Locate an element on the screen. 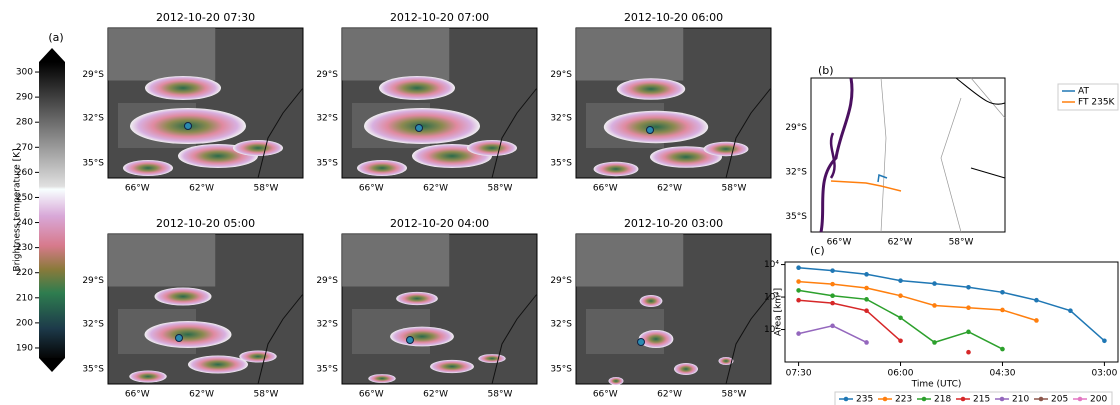 Image resolution: width=1120 pixels, height=405 pixels. legend-label: 210 is located at coordinates (1020, 400).